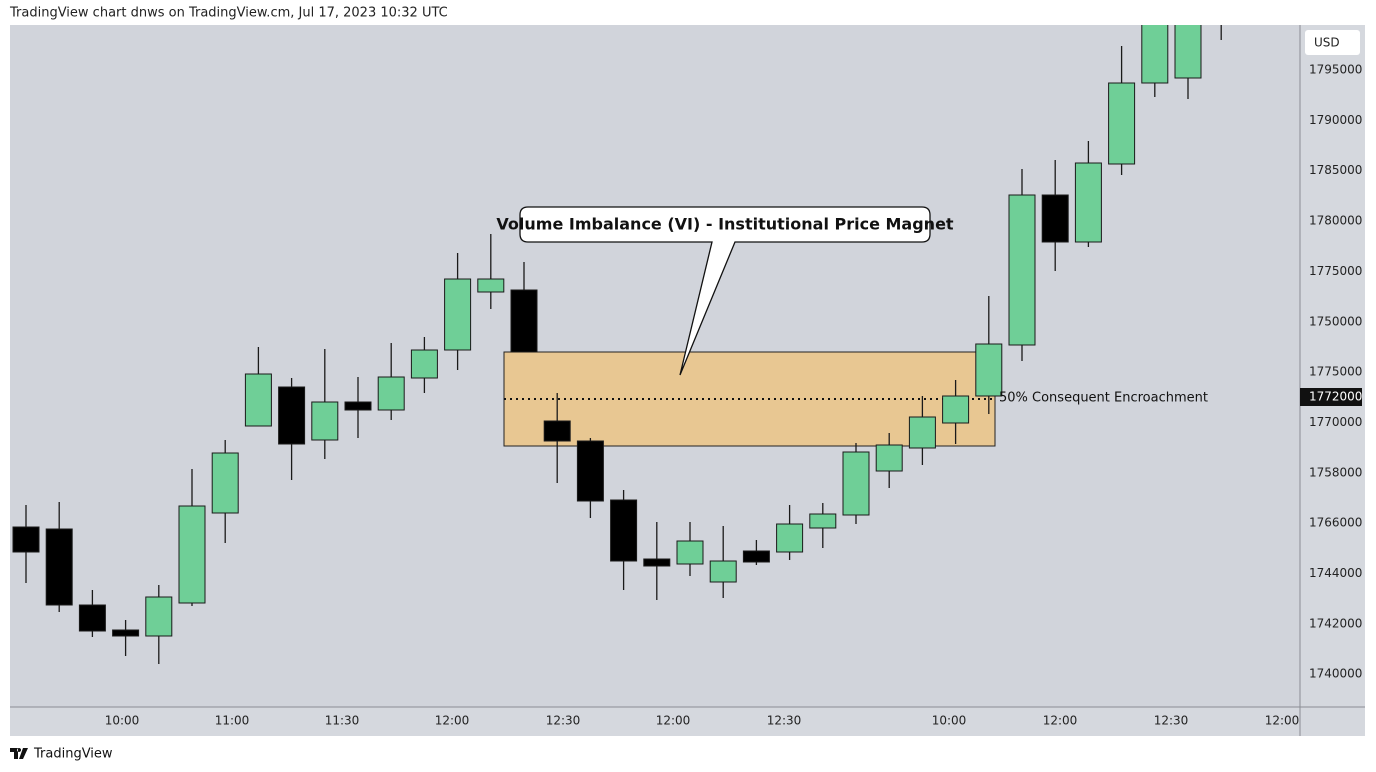 This screenshot has width=1376, height=772. What do you see at coordinates (1335, 170) in the screenshot?
I see `price-label: 1785000` at bounding box center [1335, 170].